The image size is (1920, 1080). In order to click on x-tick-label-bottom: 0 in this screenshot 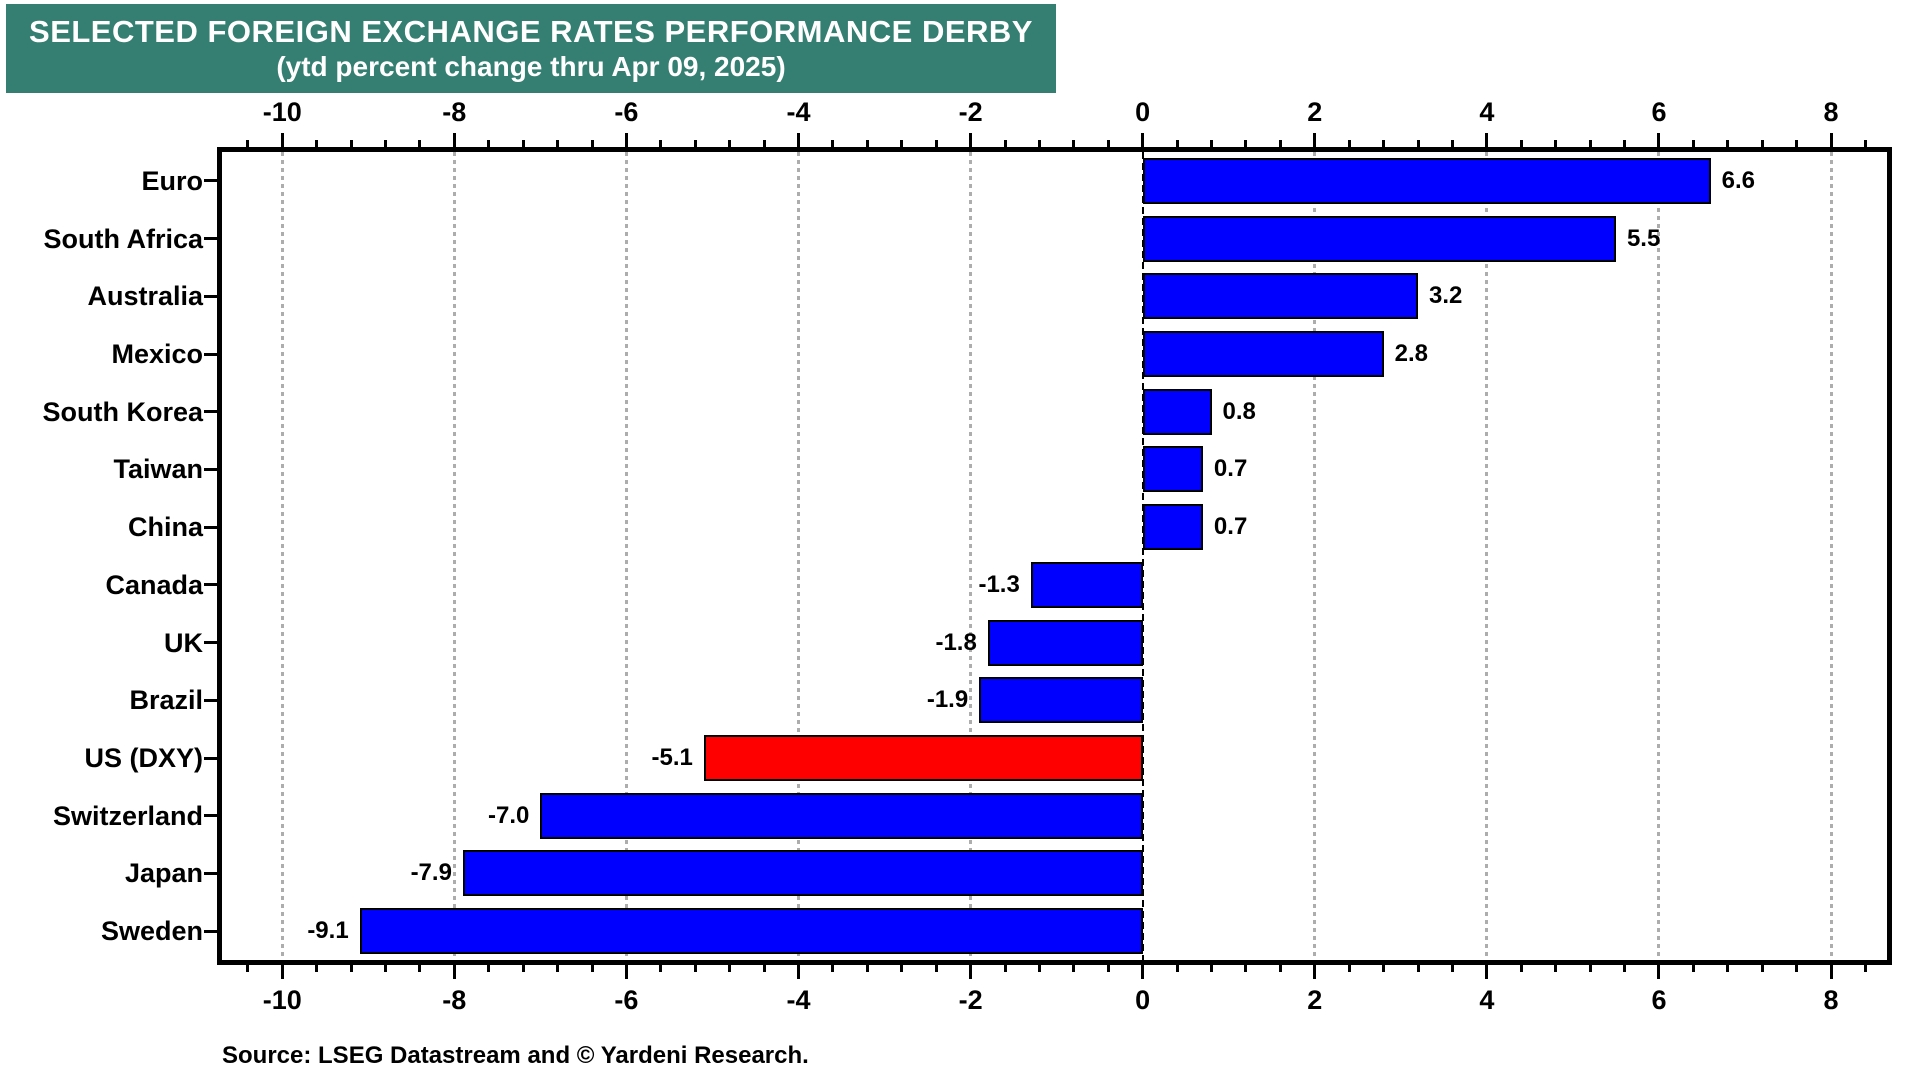, I will do `click(1143, 1000)`.